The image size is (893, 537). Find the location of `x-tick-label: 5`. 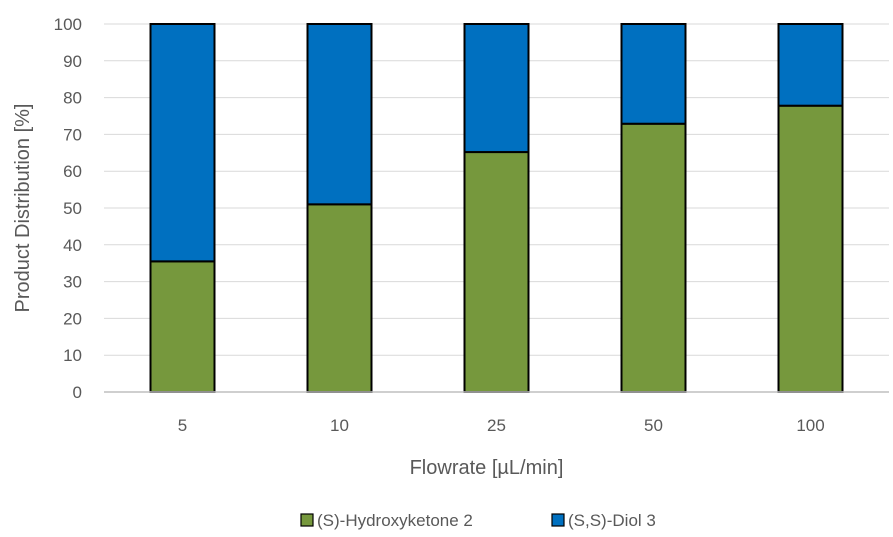

x-tick-label: 5 is located at coordinates (182, 425).